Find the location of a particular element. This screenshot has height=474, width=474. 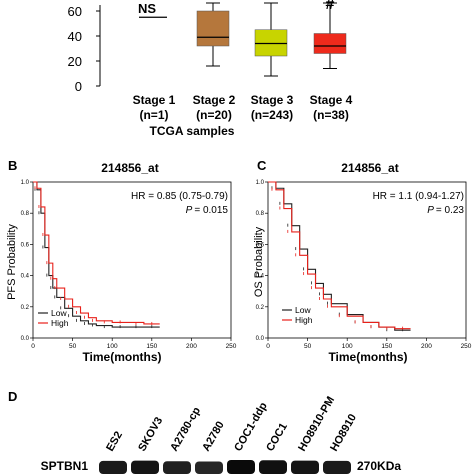

blot-lane-label: SKOV3 is located at coordinates (150, 434).